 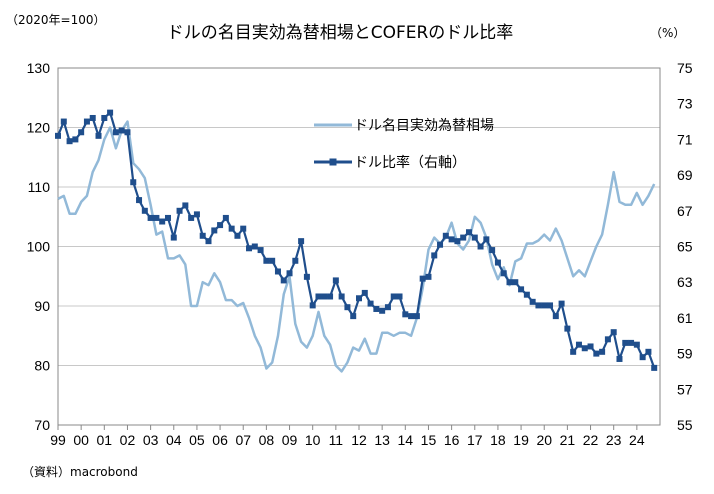 I want to click on right-y-tick-label: 69, so click(x=685, y=175).